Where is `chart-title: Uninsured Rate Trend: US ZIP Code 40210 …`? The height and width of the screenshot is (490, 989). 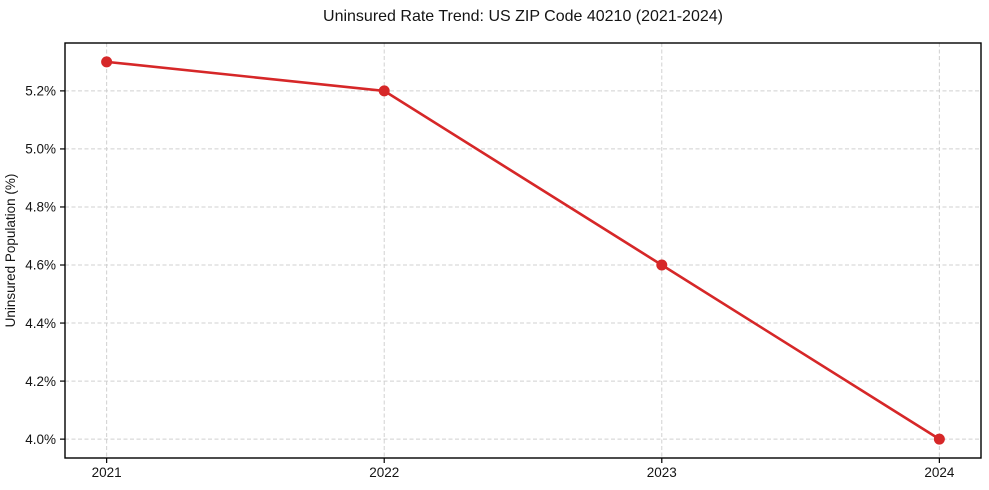 chart-title: Uninsured Rate Trend: US ZIP Code 40210 … is located at coordinates (523, 16).